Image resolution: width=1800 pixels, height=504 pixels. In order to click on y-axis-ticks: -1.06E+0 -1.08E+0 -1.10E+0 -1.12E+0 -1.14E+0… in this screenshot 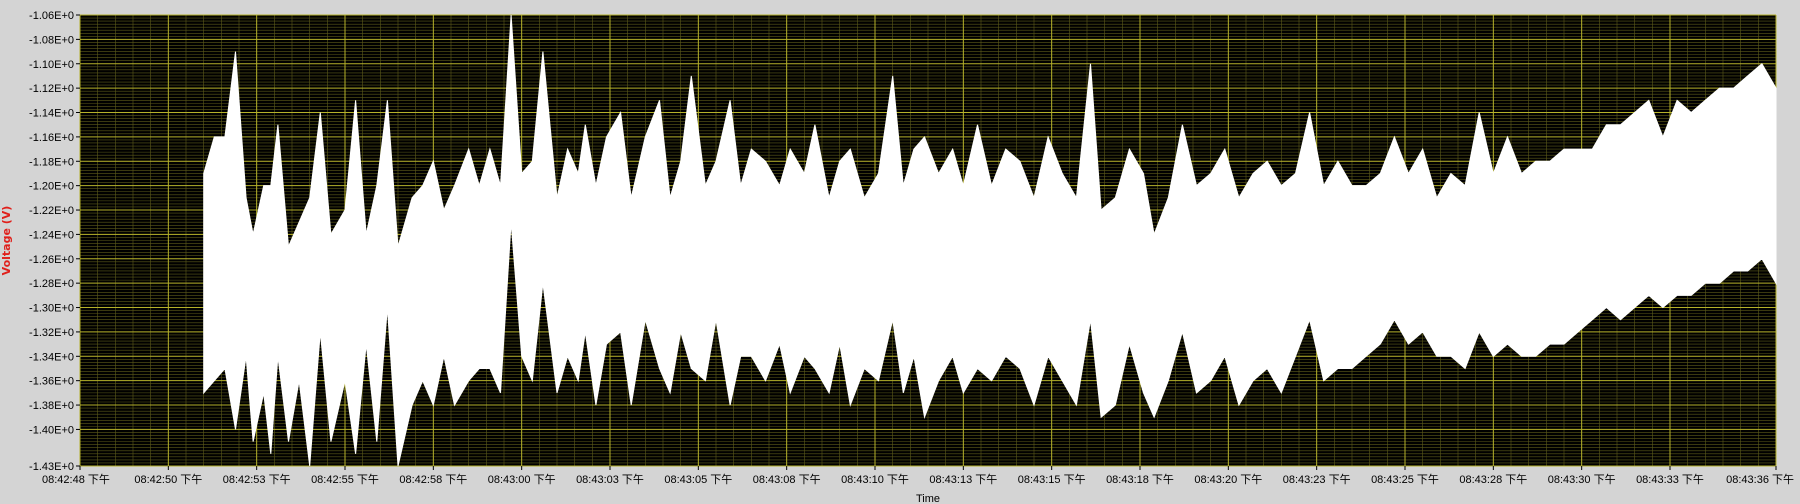, I will do `click(54, 241)`.